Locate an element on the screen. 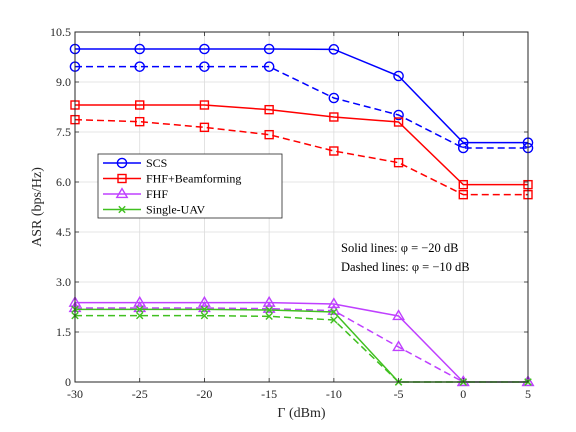  y-tick-label: 3.0 is located at coordinates (63, 282).